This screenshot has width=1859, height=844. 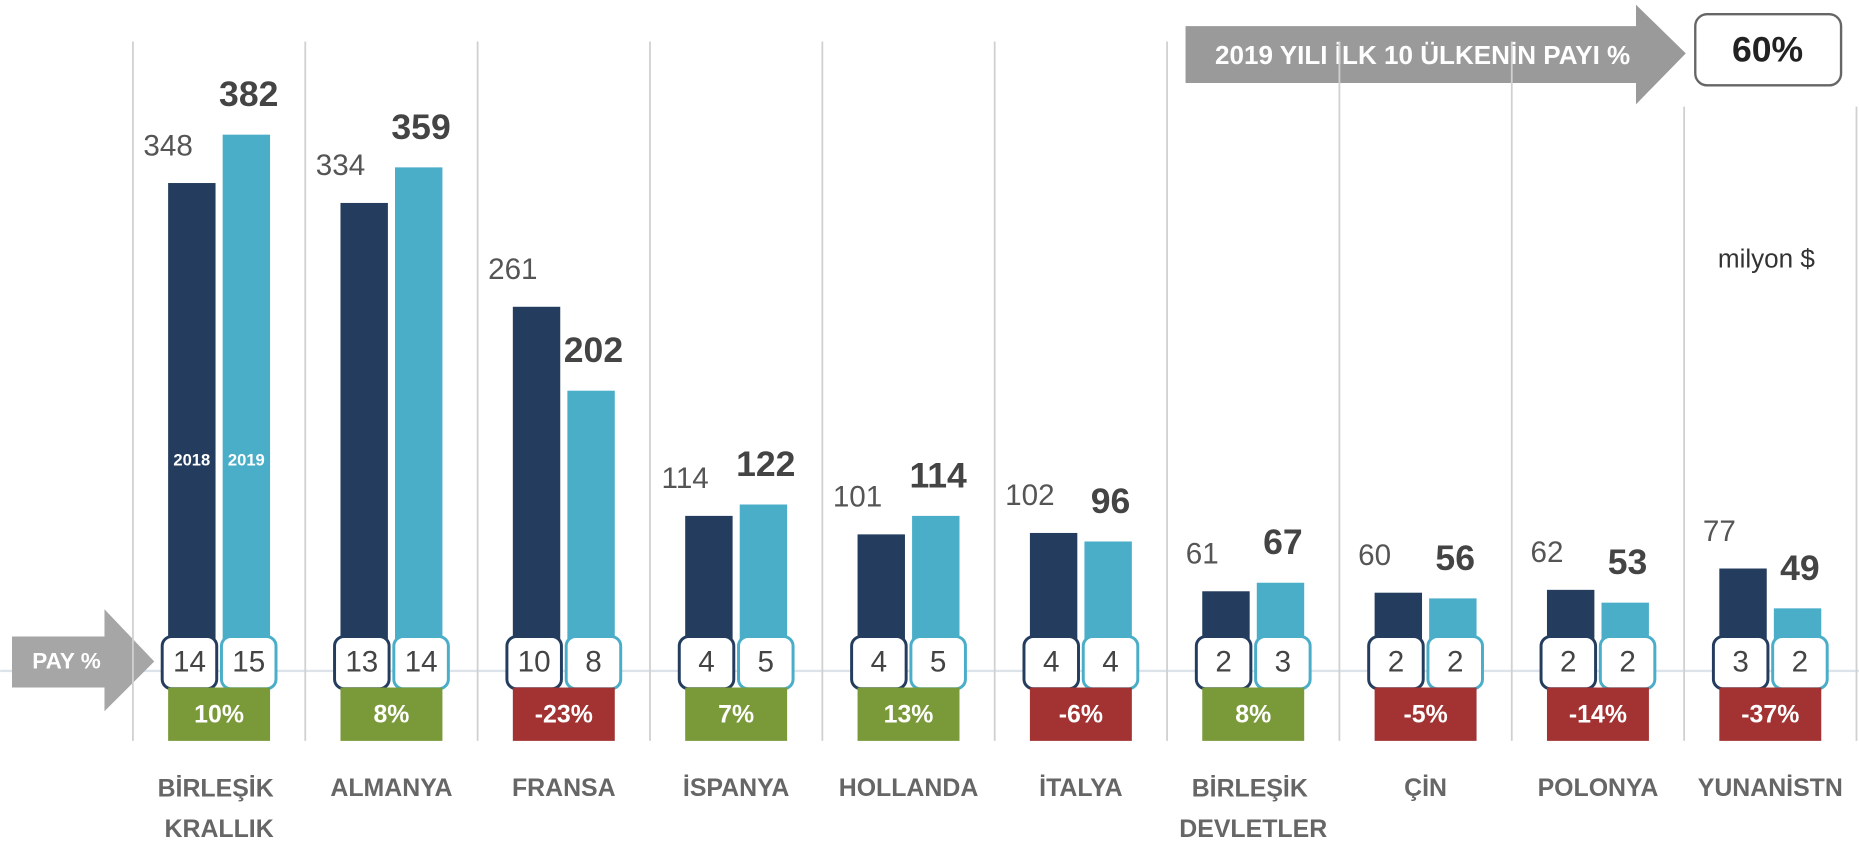 What do you see at coordinates (857, 497) in the screenshot?
I see `value-label: 101` at bounding box center [857, 497].